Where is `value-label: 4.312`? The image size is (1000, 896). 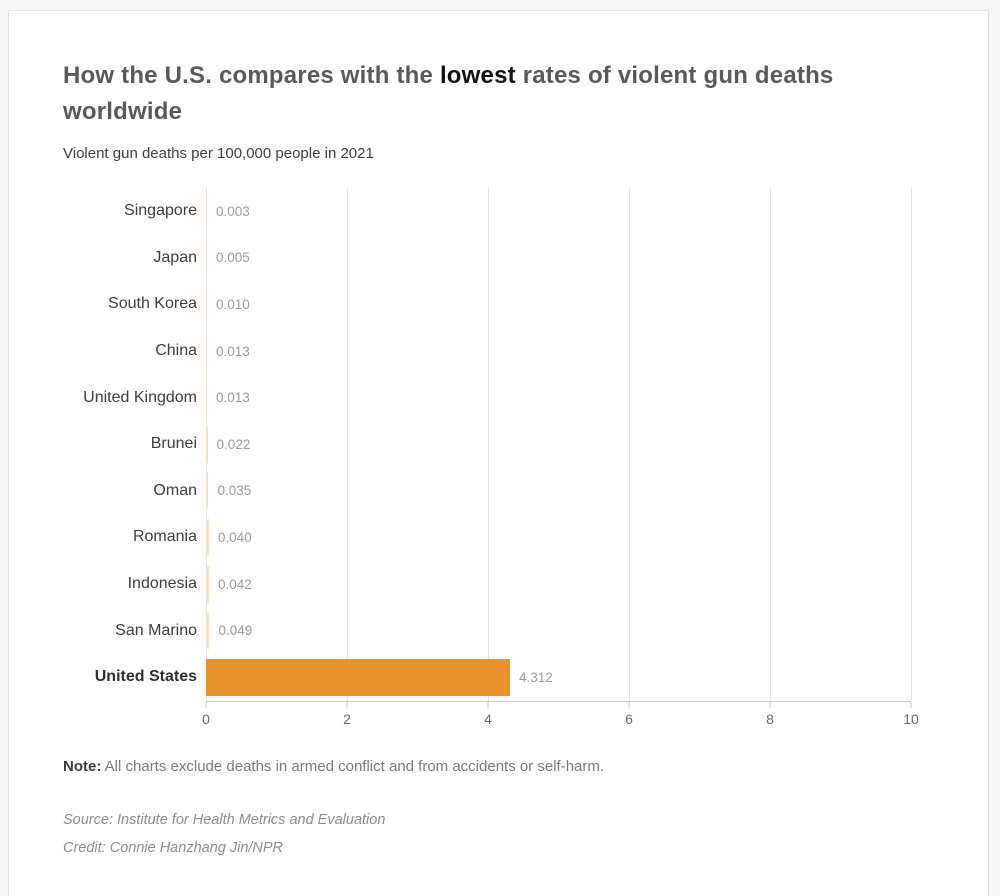 value-label: 4.312 is located at coordinates (535, 677).